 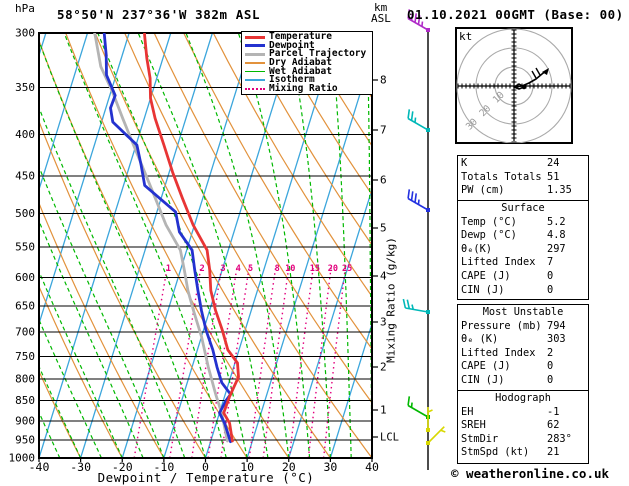 I want to click on temp-tick-label: 40, so click(x=372, y=467).